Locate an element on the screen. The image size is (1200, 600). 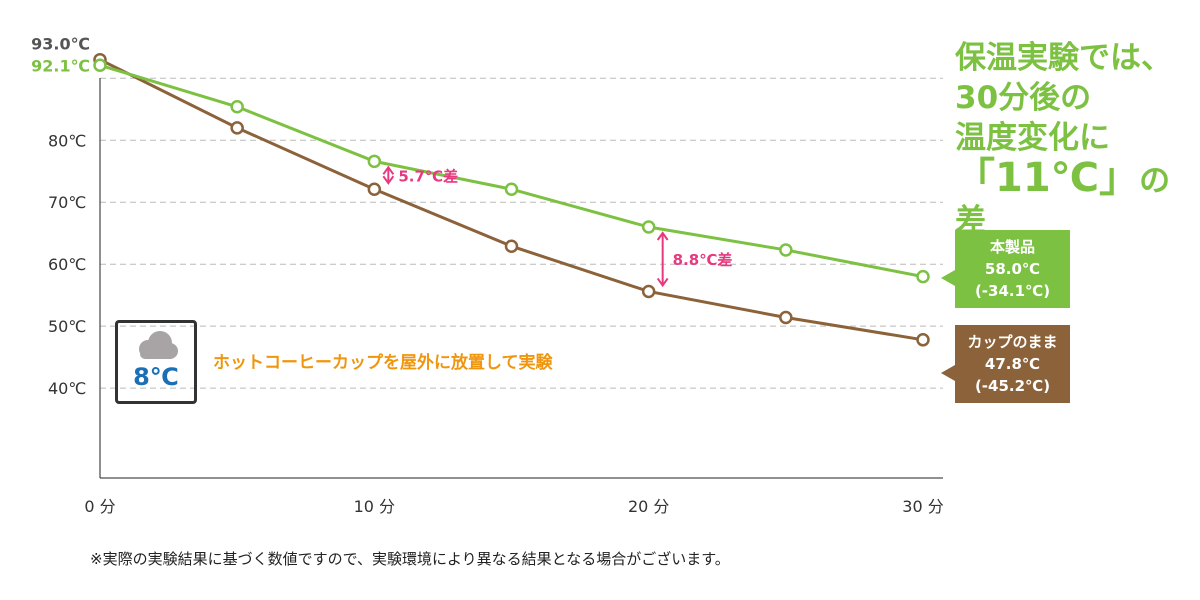
callout-name: カップのまま is located at coordinates (1012, 342).